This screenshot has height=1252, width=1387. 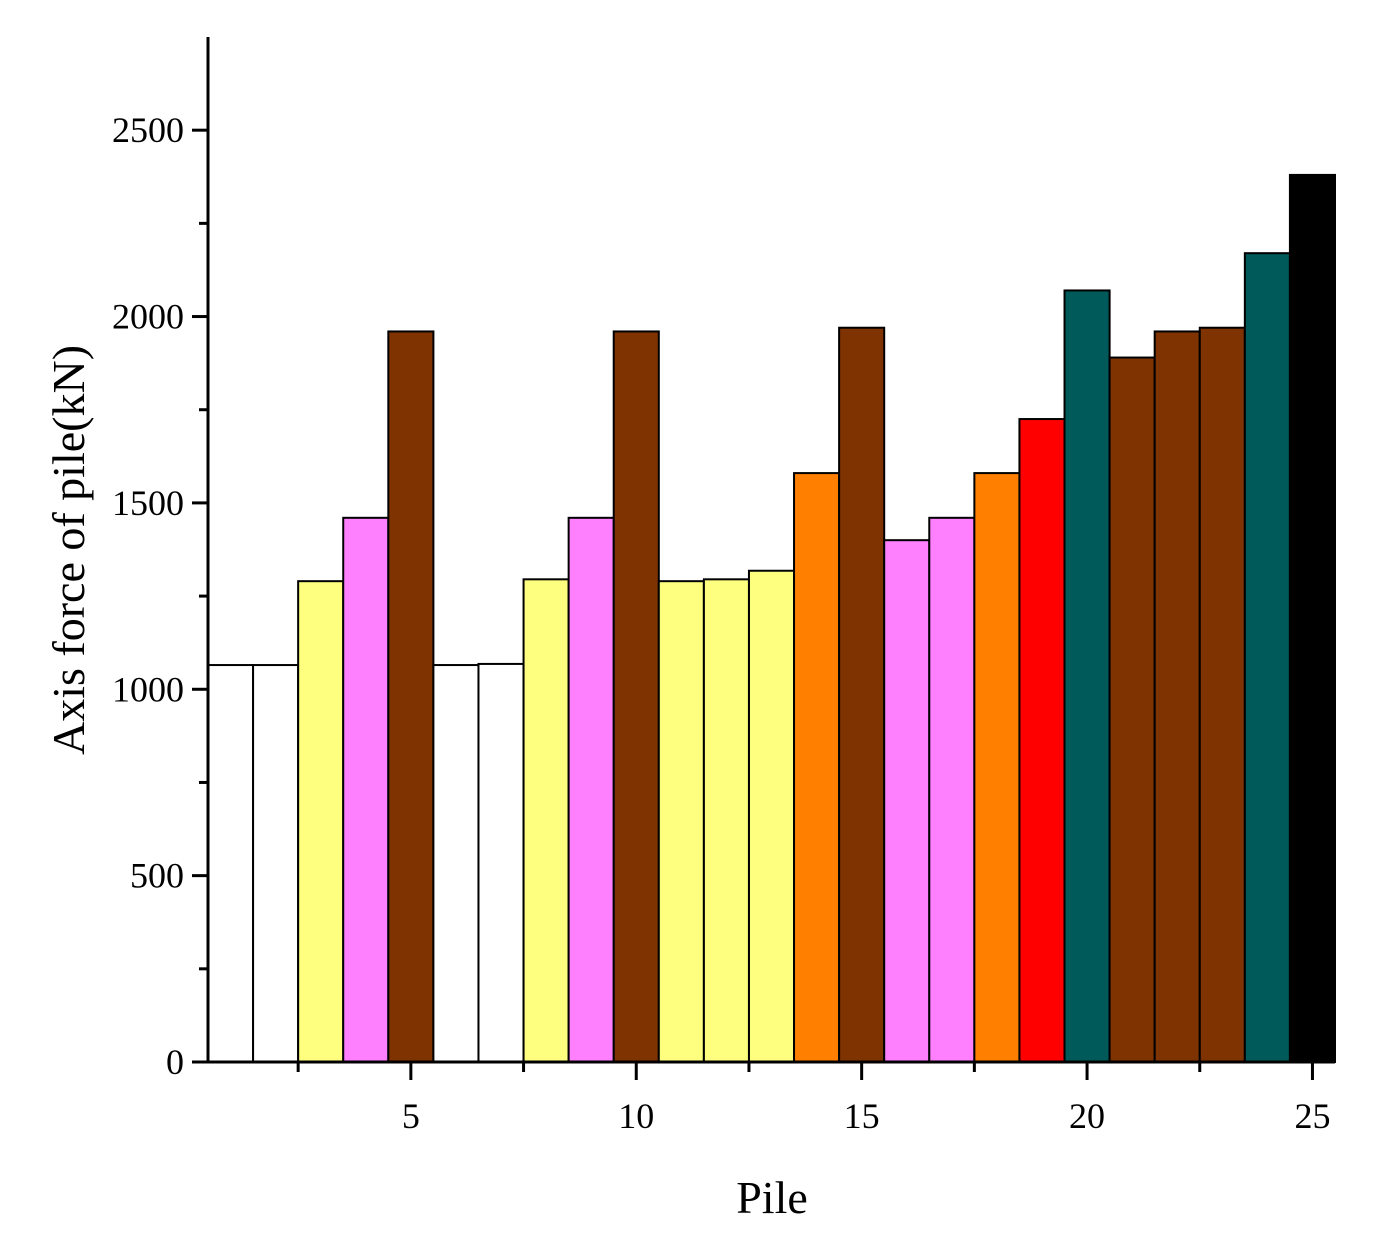 What do you see at coordinates (175, 1062) in the screenshot?
I see `y-tick-label: 0` at bounding box center [175, 1062].